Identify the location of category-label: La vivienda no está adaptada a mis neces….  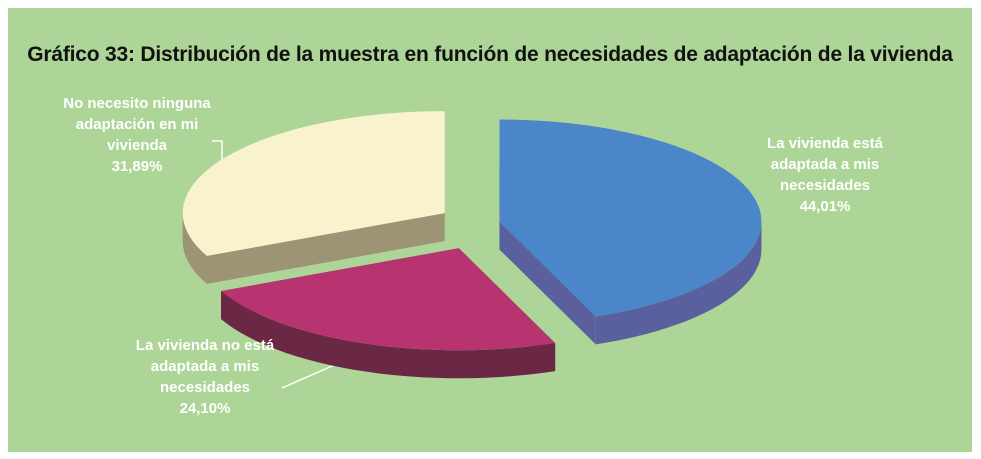
(205, 366).